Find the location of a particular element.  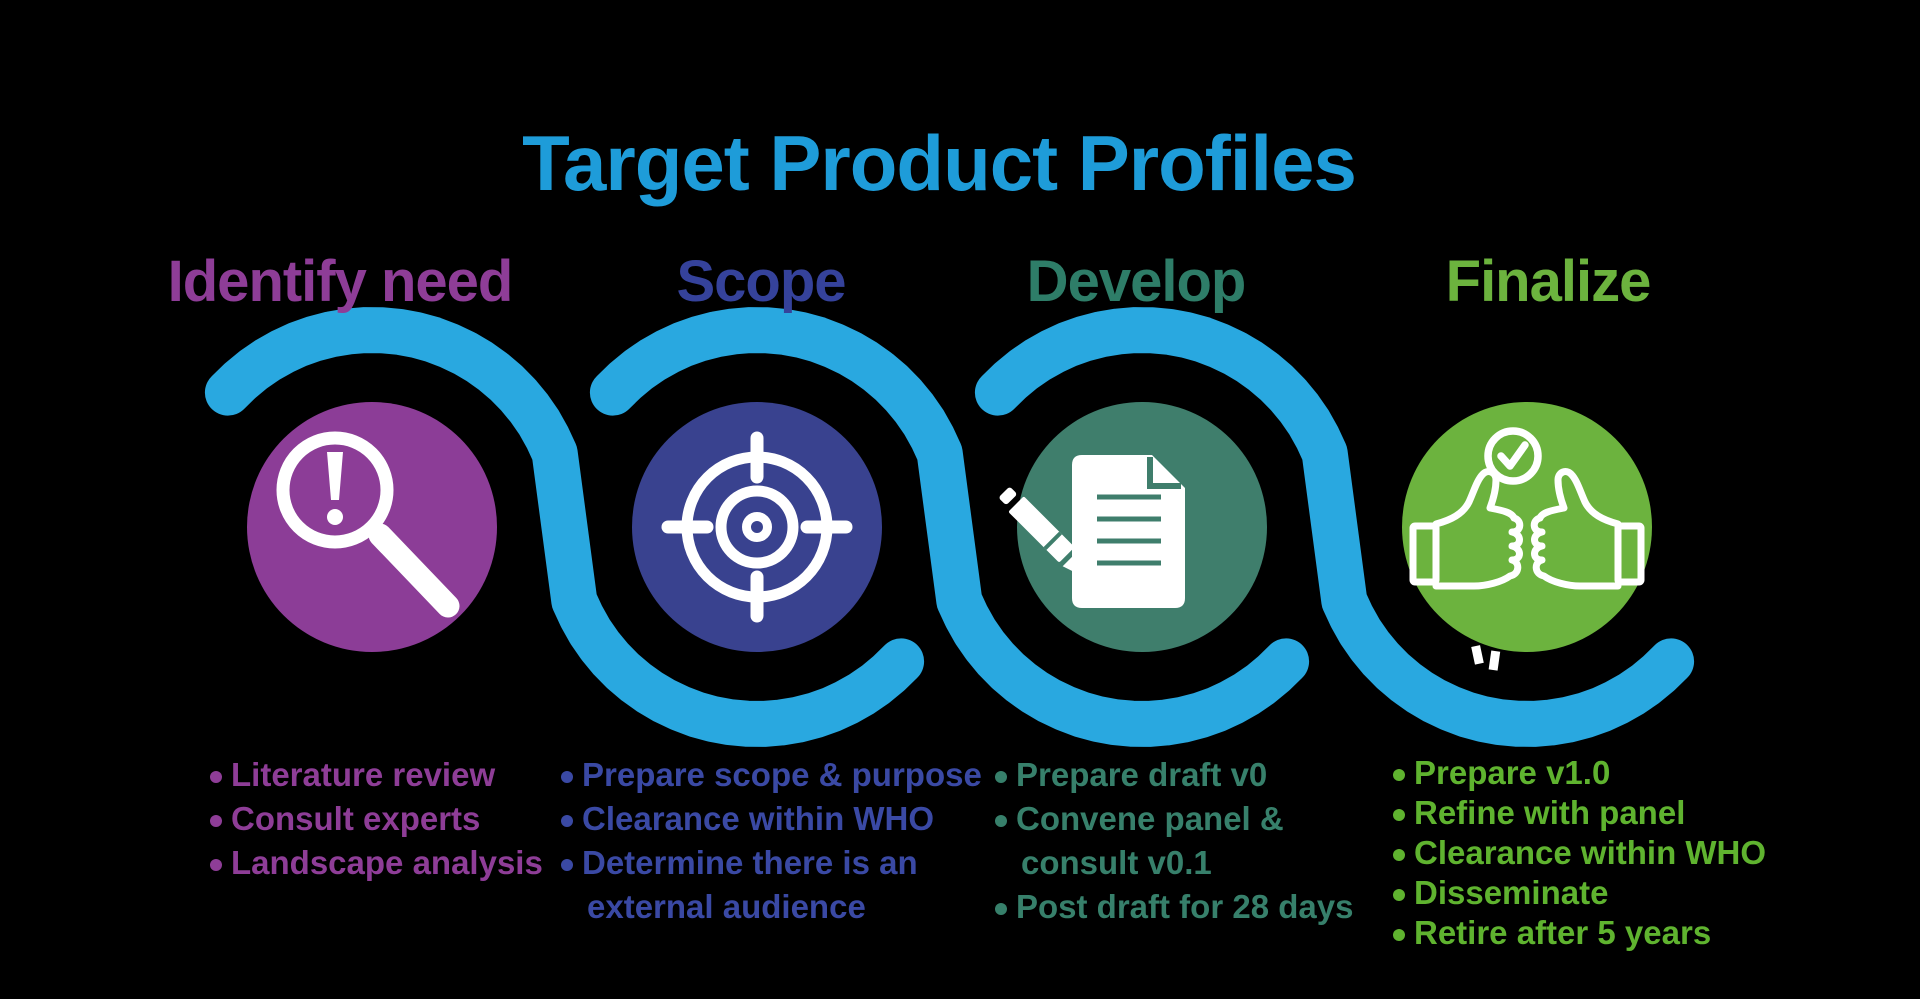

list-item: Refine with panel is located at coordinates (1579, 813).